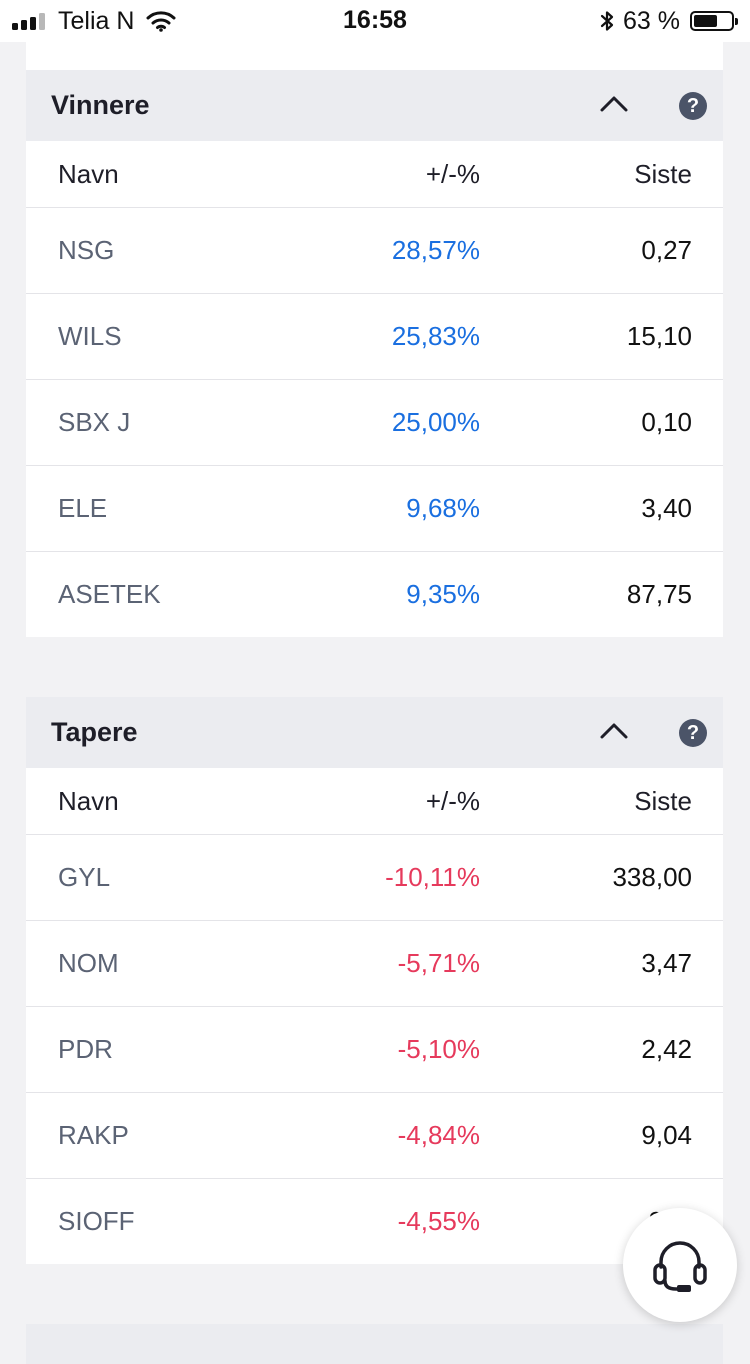 This screenshot has width=750, height=1364. I want to click on winners-header: Vinnere ?, so click(374, 105).